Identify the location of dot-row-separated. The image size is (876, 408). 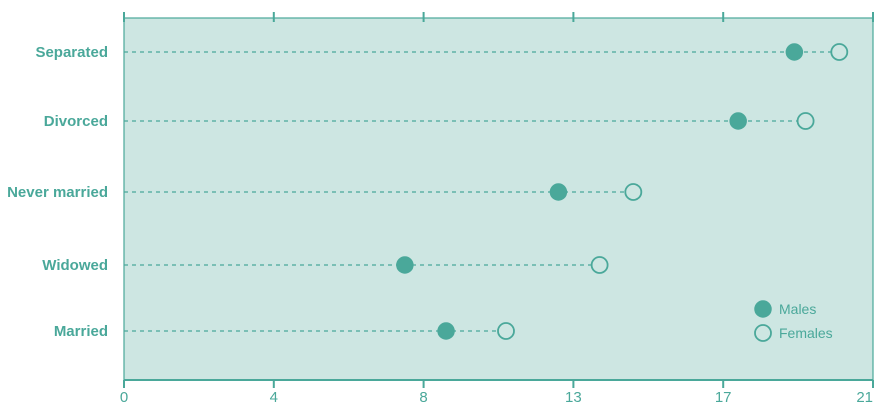
(486, 52).